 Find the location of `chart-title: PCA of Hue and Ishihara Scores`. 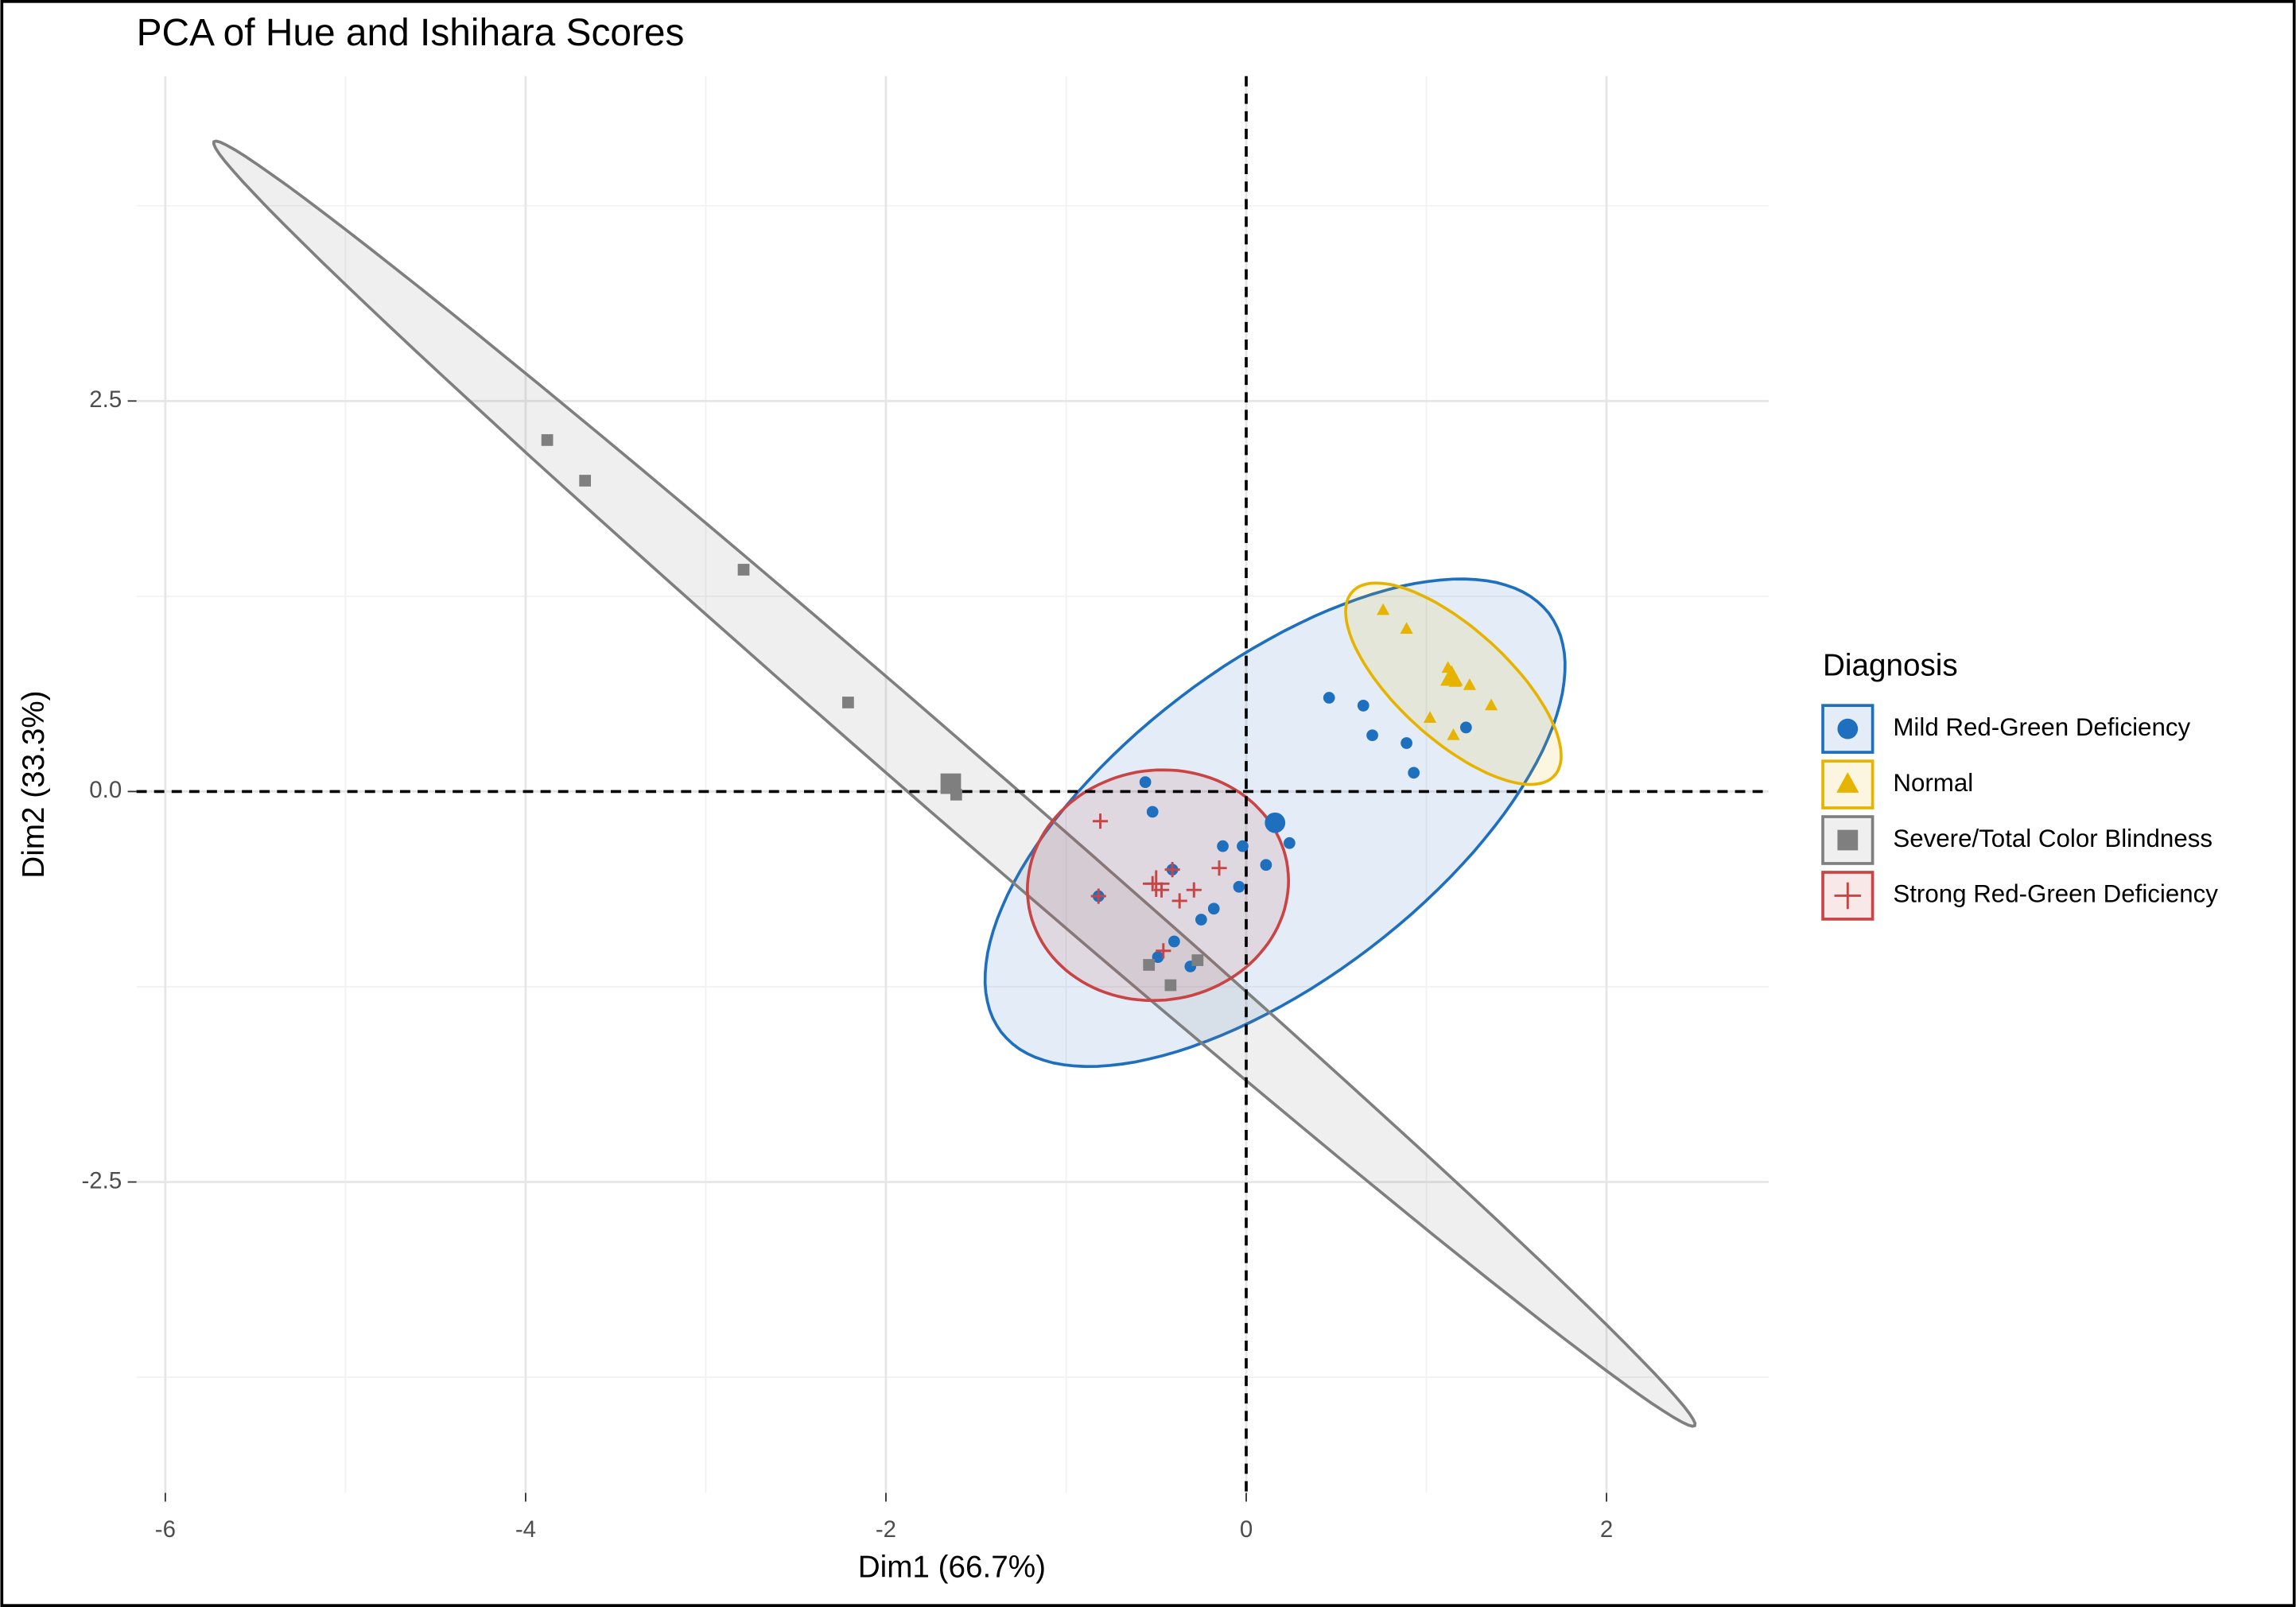

chart-title: PCA of Hue and Ishihara Scores is located at coordinates (411, 33).